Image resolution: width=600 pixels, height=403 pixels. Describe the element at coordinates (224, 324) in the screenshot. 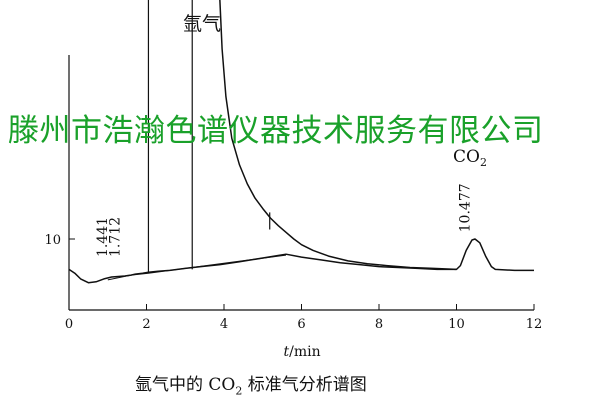

I see `x-tick-label: 4` at that location.